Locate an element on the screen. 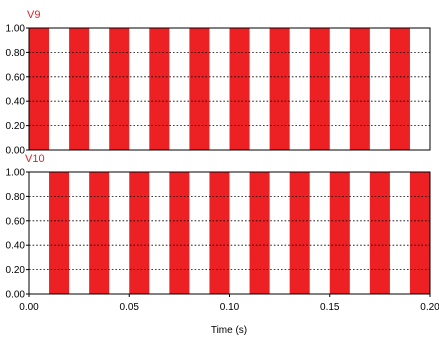 The height and width of the screenshot is (343, 439). x-axis-label: Time (s) is located at coordinates (229, 330).